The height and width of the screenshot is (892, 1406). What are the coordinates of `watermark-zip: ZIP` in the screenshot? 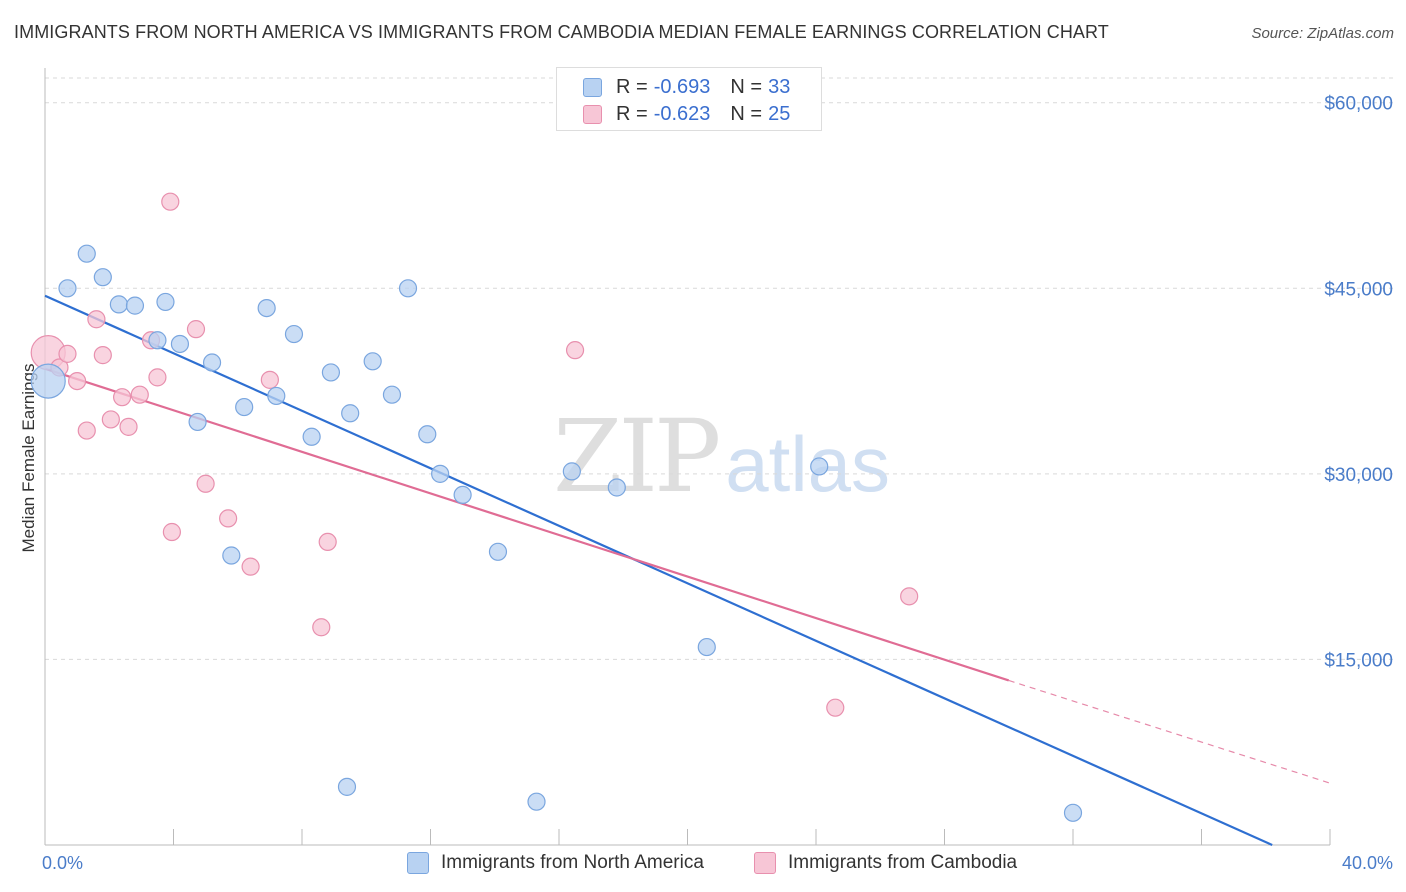 It's located at (637, 456).